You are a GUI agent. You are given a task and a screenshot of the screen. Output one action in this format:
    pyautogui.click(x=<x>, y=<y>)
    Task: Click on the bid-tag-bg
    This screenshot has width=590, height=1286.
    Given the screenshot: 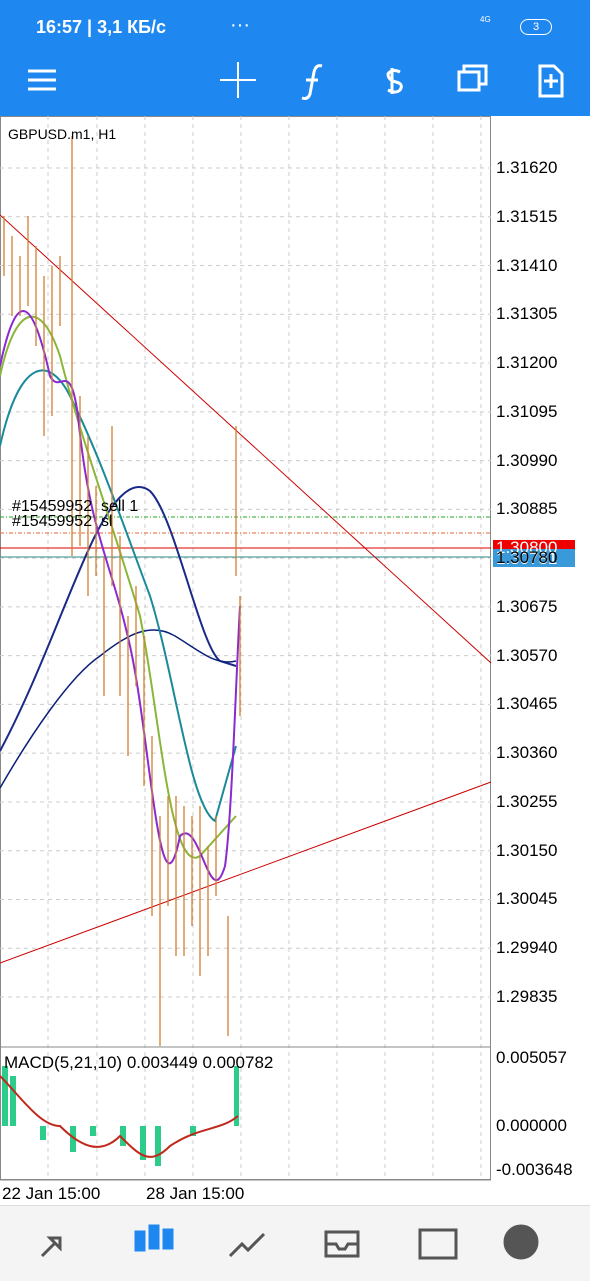 What is the action you would take?
    pyautogui.click(x=534, y=558)
    